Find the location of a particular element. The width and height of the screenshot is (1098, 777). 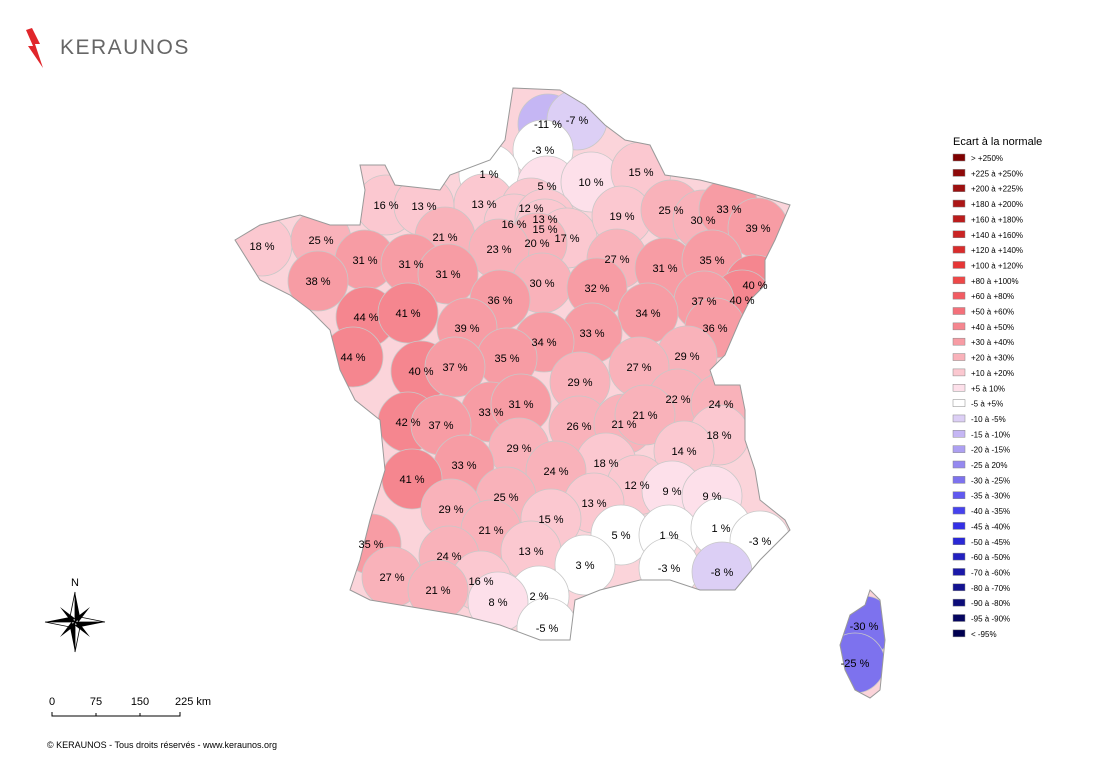

legend-label: +5 à 10% is located at coordinates (988, 388).